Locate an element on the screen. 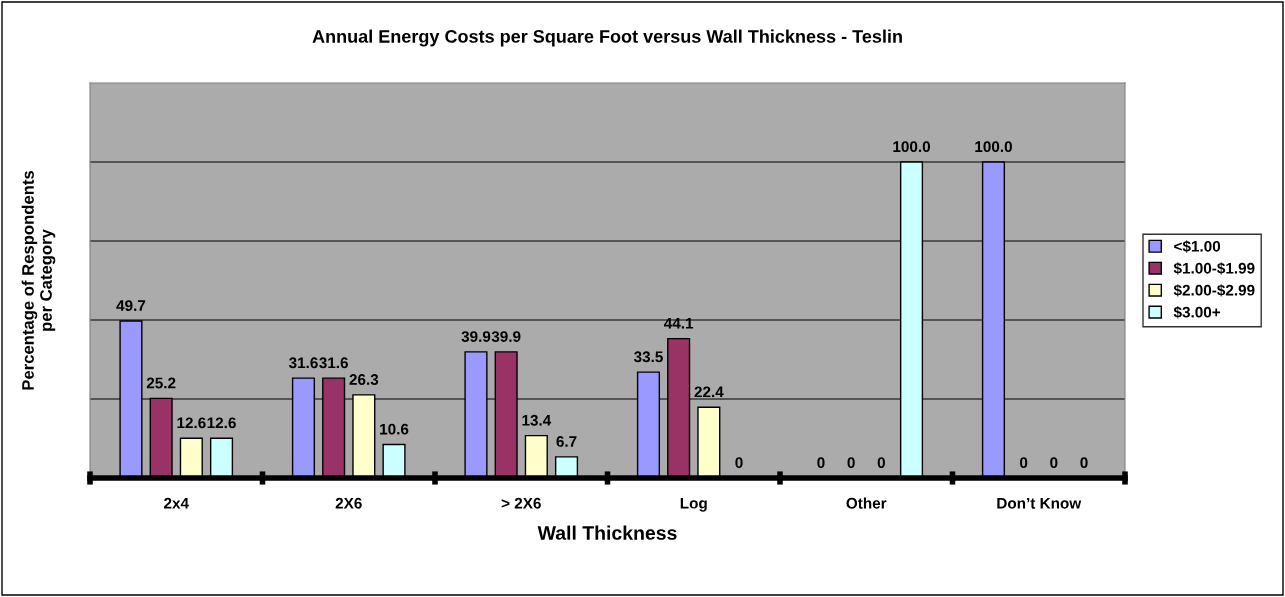  data-label: 10.6 is located at coordinates (394, 429).